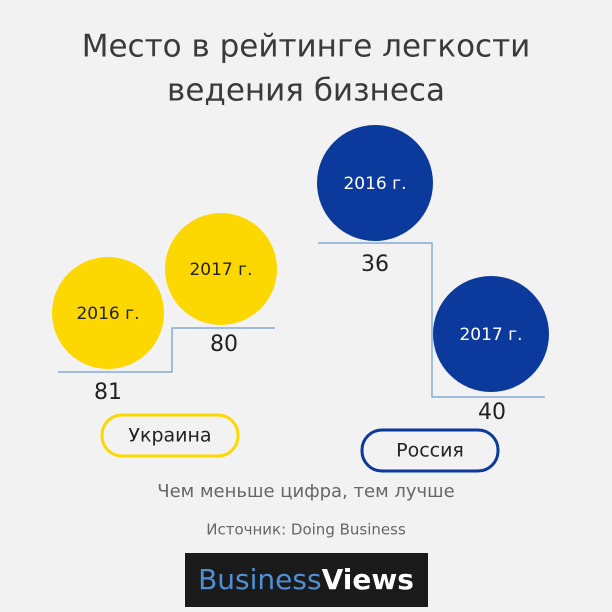 The height and width of the screenshot is (612, 612). I want to click on country-name: Украина, so click(169, 436).